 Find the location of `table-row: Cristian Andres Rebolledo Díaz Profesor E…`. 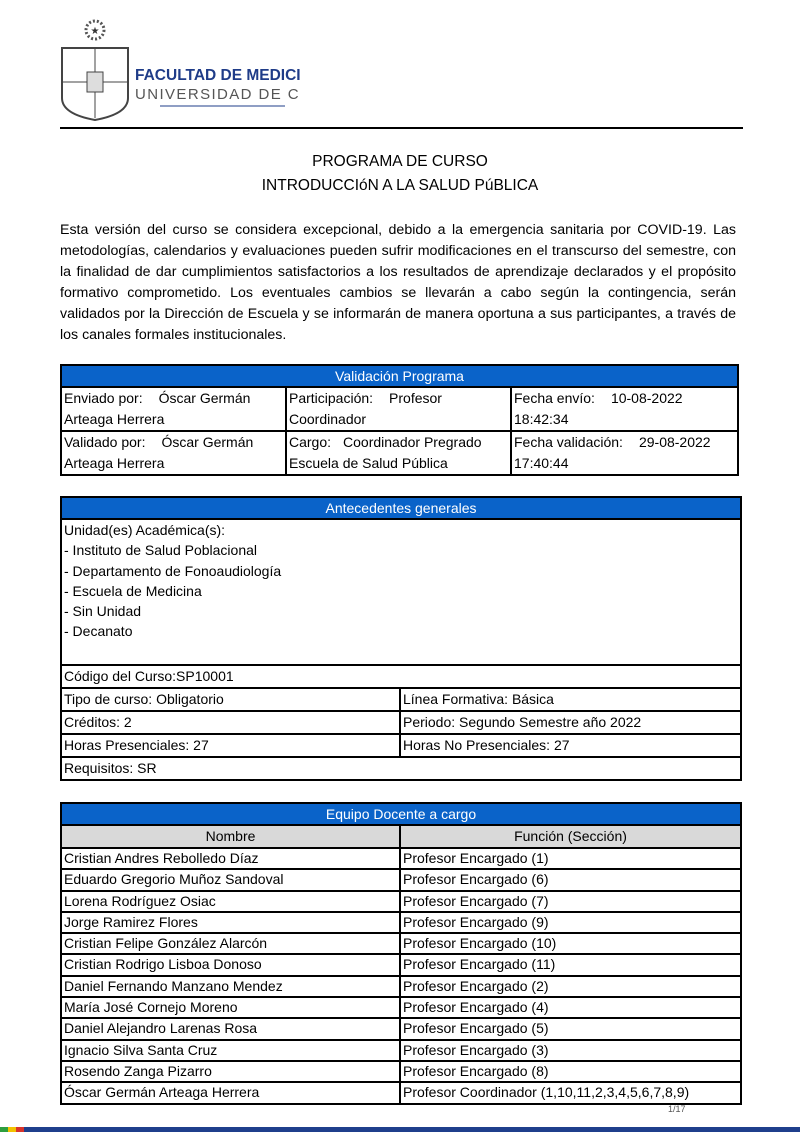

table-row: Cristian Andres Rebolledo Díaz Profesor E… is located at coordinates (401, 858).